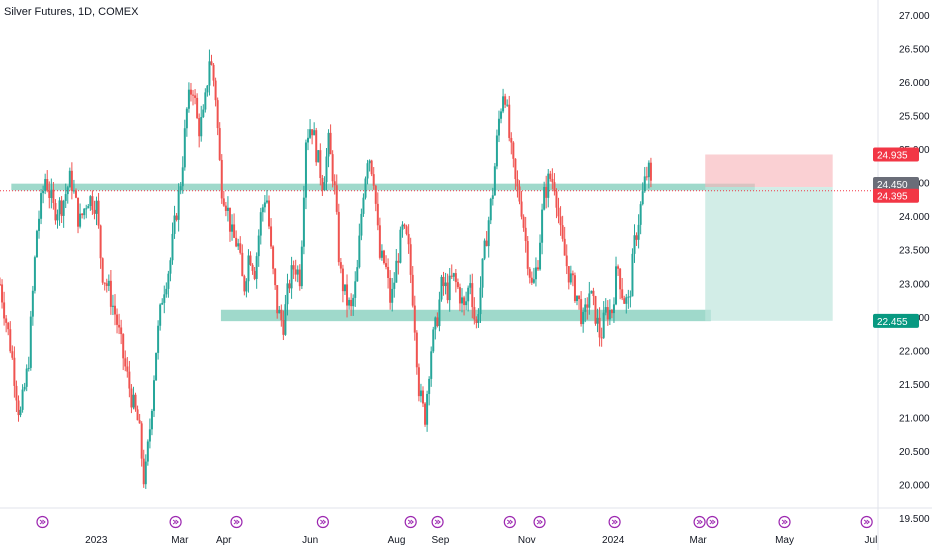  I want to click on y-tick-label: 23.500, so click(914, 251).